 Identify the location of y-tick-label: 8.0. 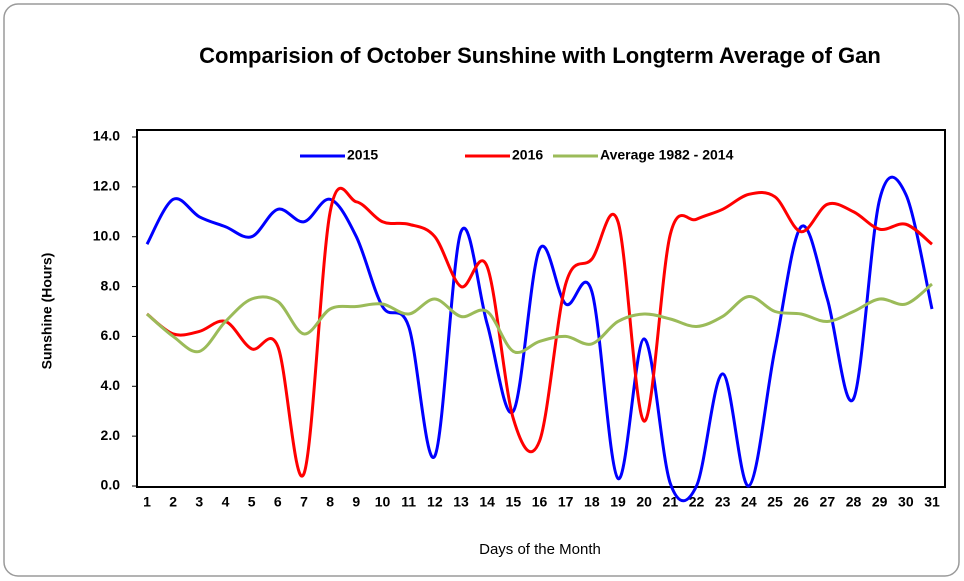
(111, 285).